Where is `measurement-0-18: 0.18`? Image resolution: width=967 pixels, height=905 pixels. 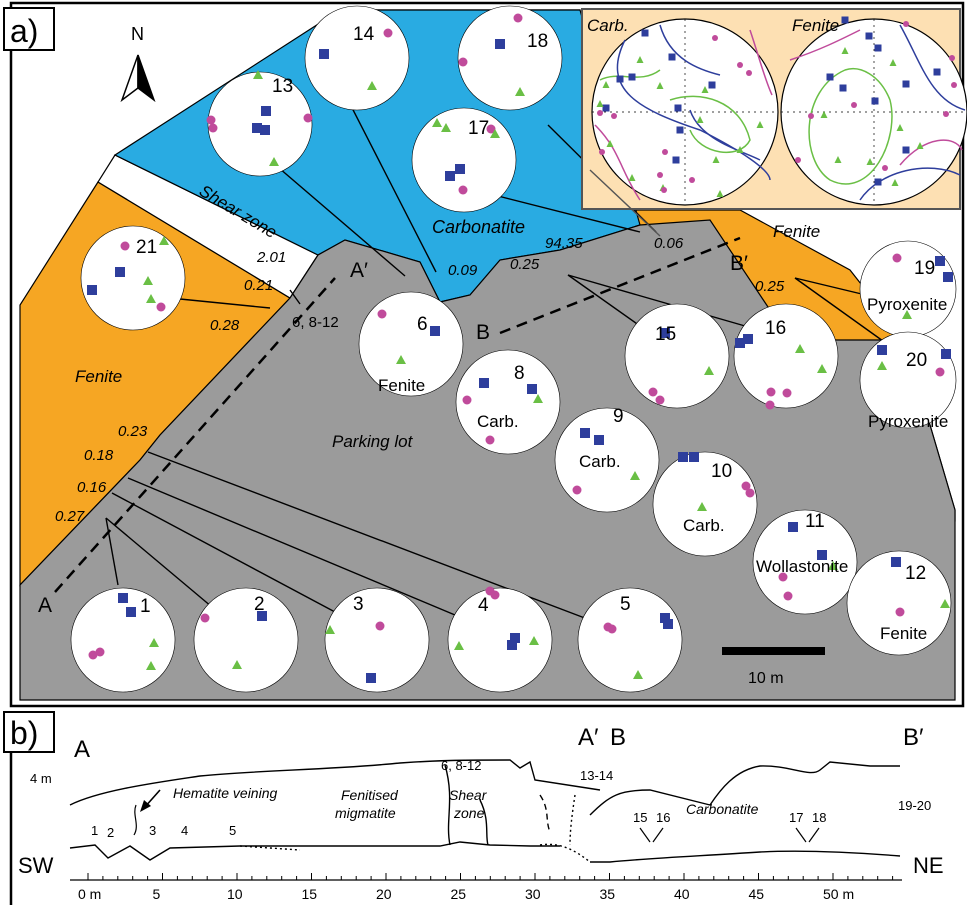
measurement-0-18: 0.18 is located at coordinates (99, 455).